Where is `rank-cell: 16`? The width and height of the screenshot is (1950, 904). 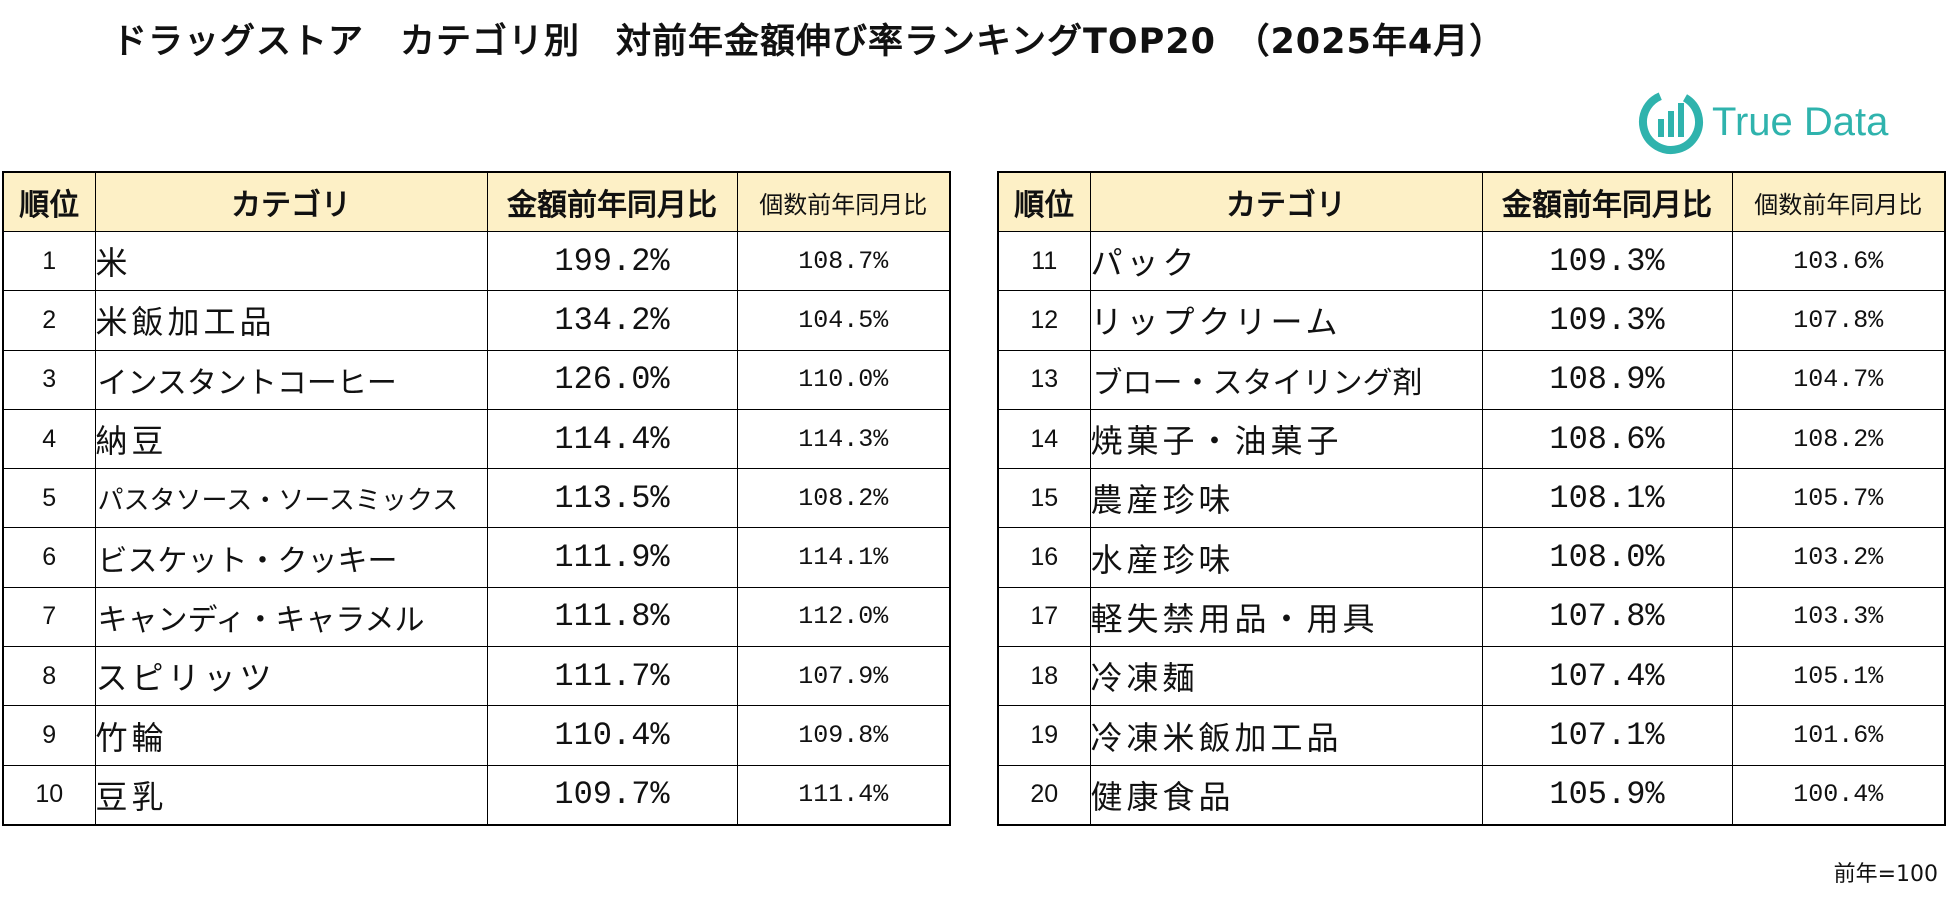 rank-cell: 16 is located at coordinates (1044, 557).